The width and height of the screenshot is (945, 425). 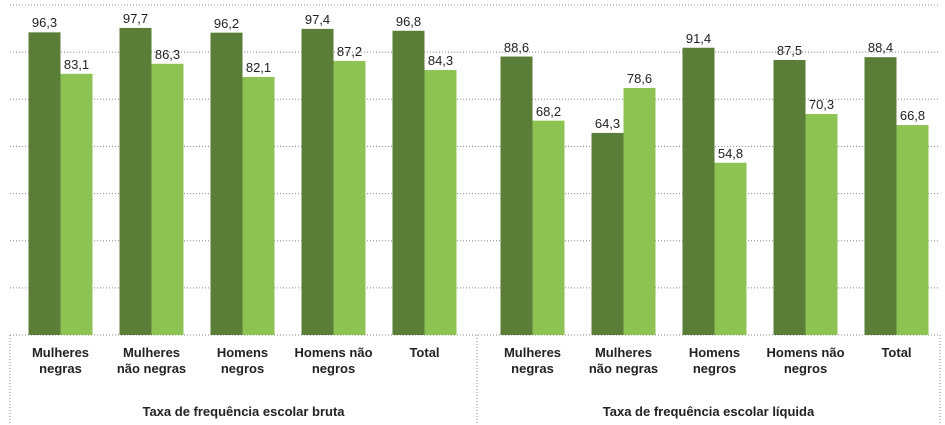 I want to click on data-label: 97,4, so click(x=317, y=19).